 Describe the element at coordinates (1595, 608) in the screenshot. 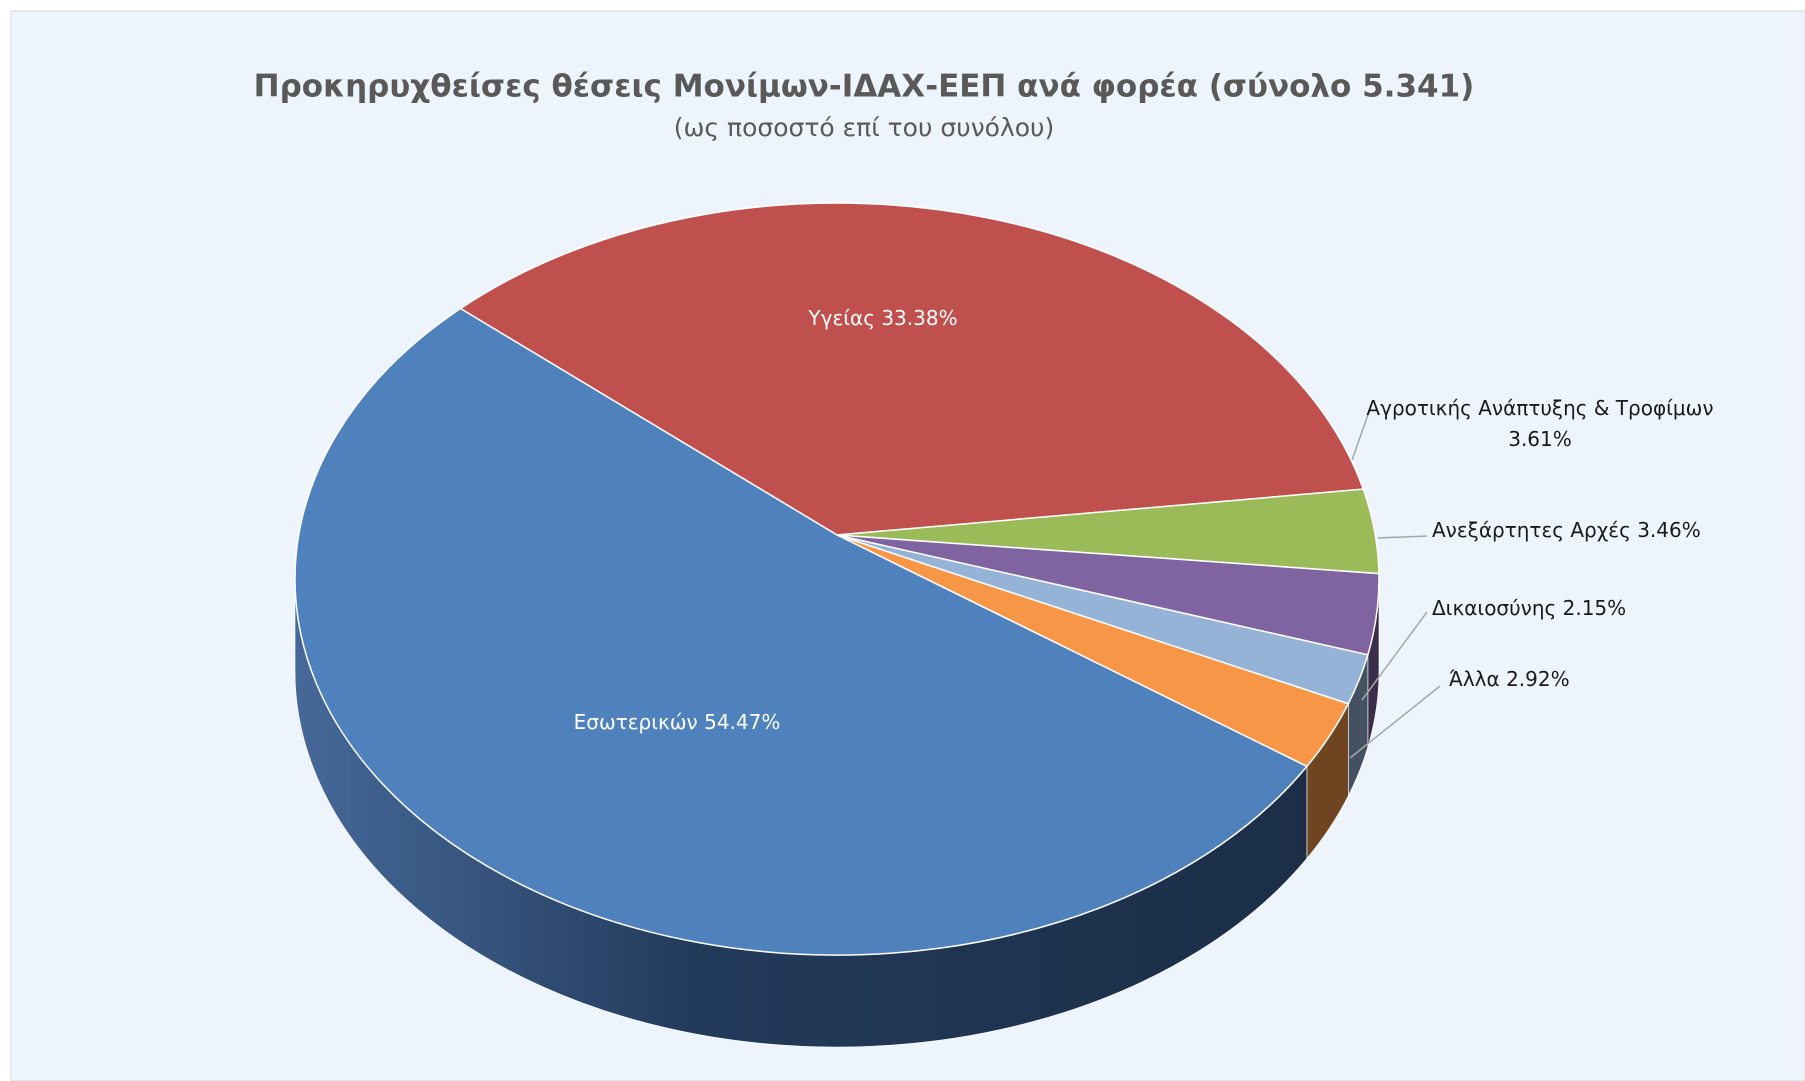

I see `value-label: 2.15%` at that location.